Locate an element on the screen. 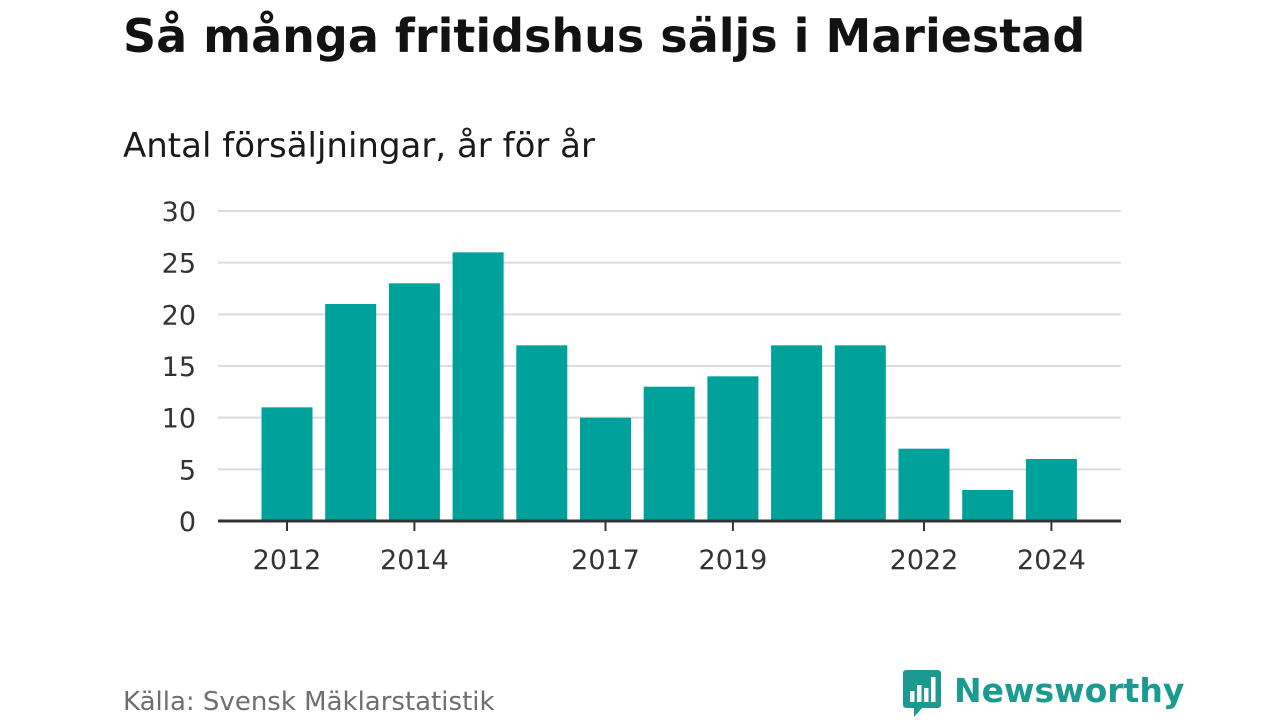  x-tick-label: 2014 is located at coordinates (414, 560).